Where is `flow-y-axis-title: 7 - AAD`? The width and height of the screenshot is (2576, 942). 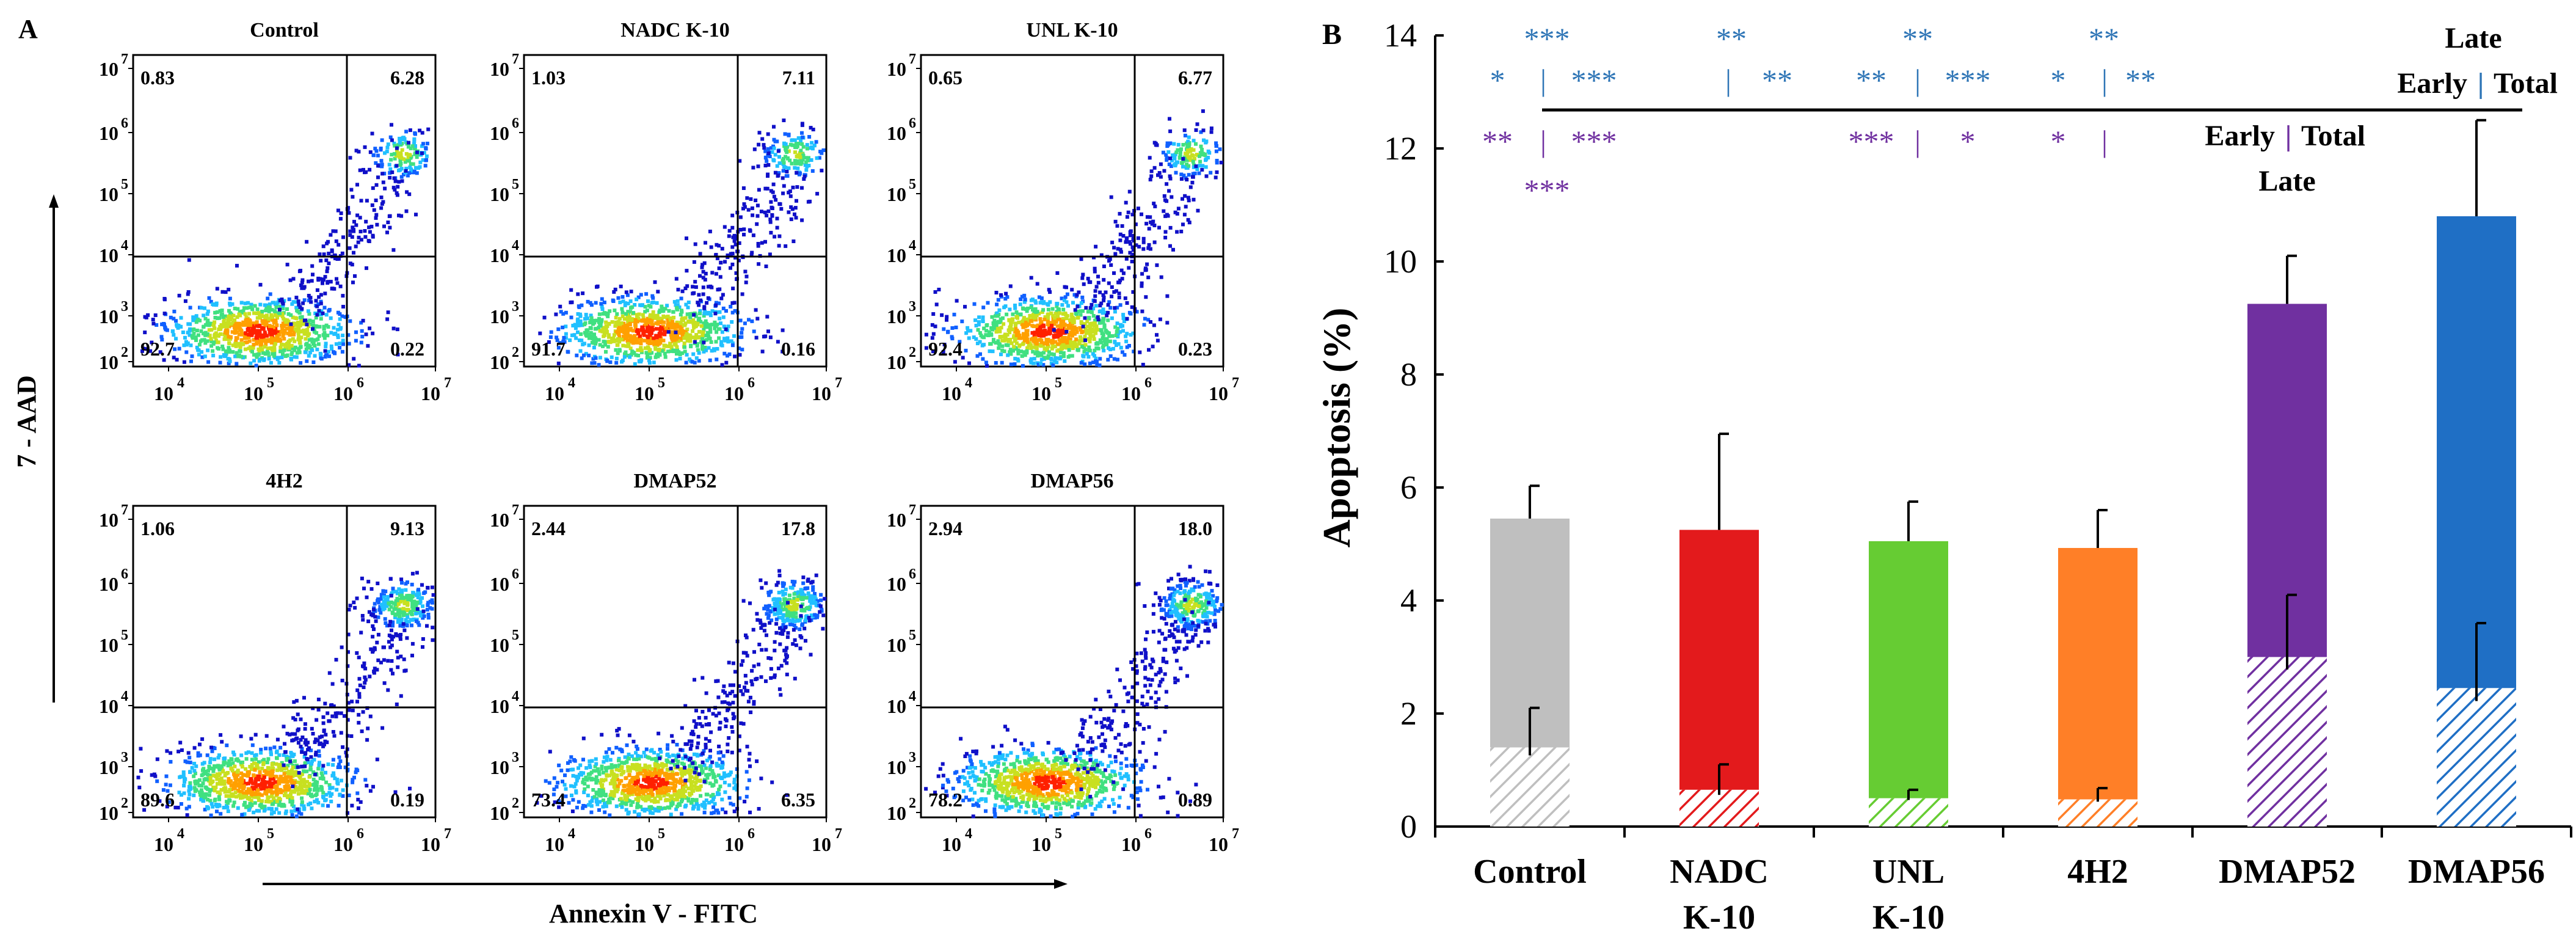
flow-y-axis-title: 7 - AAD is located at coordinates (27, 422).